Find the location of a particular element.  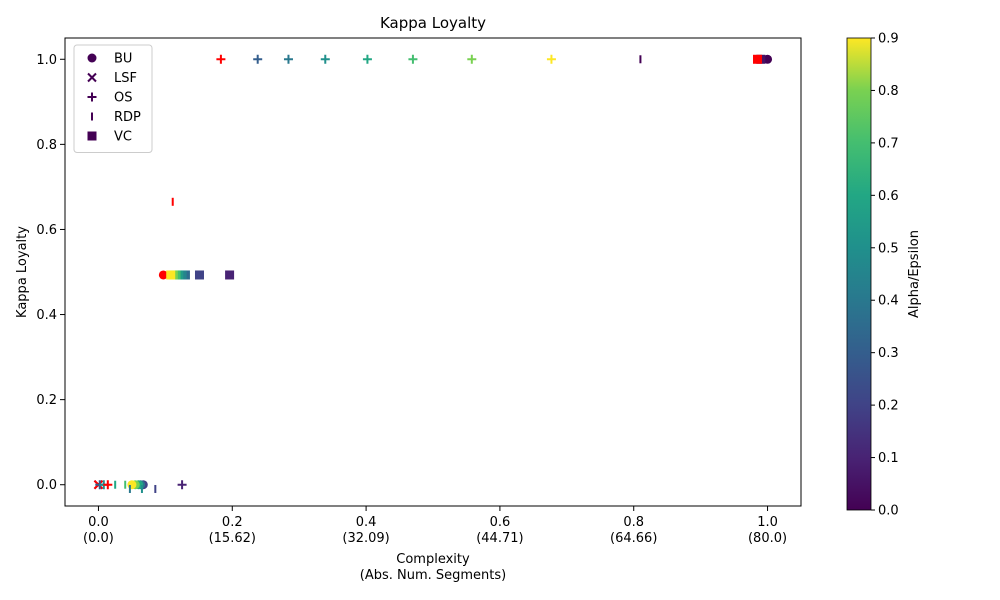

y-tick-label: 0.2 is located at coordinates (46, 400).